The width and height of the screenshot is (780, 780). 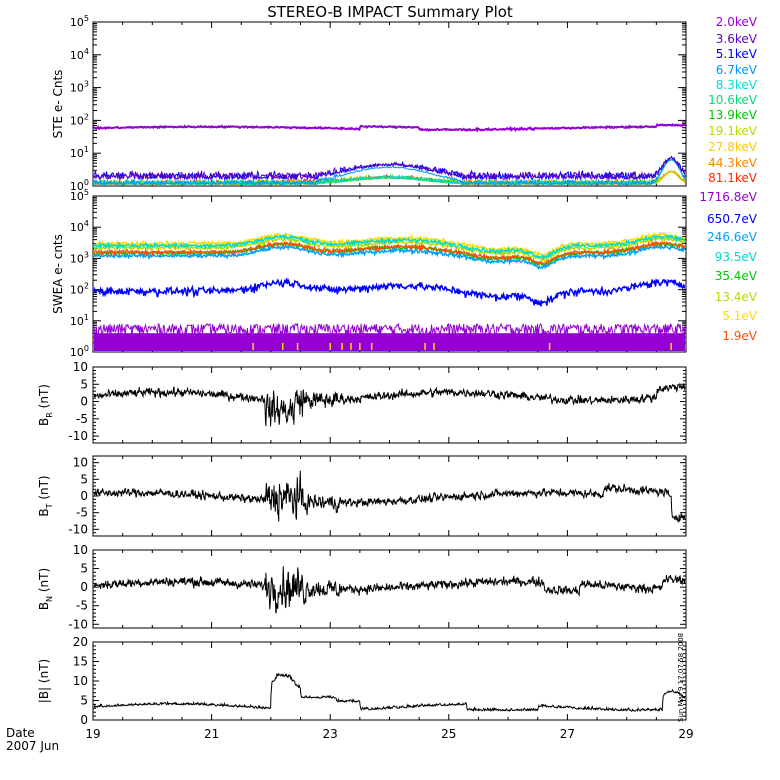 What do you see at coordinates (736, 297) in the screenshot?
I see `swea-legend-entry: 13.4eV` at bounding box center [736, 297].